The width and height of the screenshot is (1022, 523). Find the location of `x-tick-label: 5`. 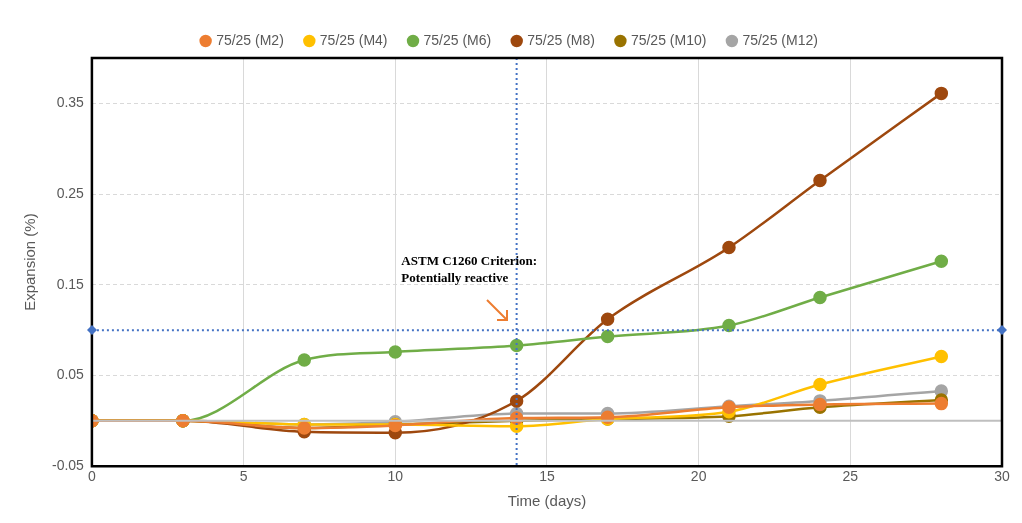

x-tick-label: 5 is located at coordinates (243, 476).